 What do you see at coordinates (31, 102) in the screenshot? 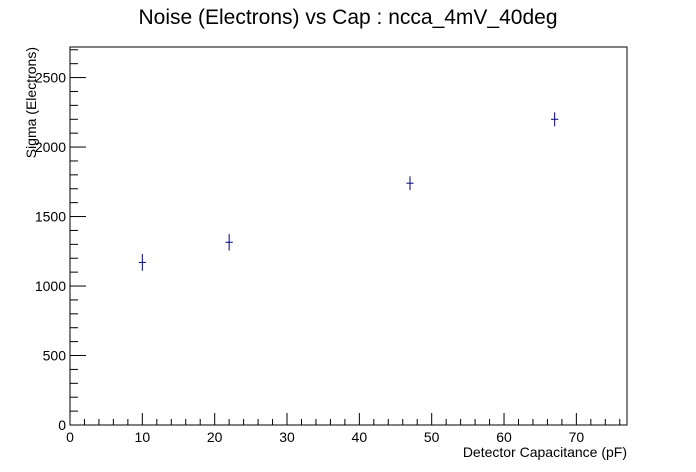
I see `y-axis-label: Sigma (Electrons)` at bounding box center [31, 102].